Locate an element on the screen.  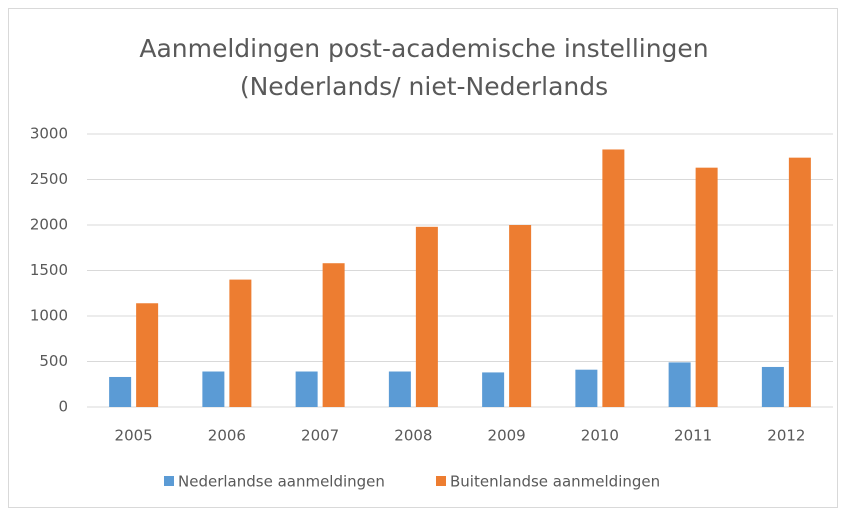
x-tick-label: 2006 is located at coordinates (227, 436).